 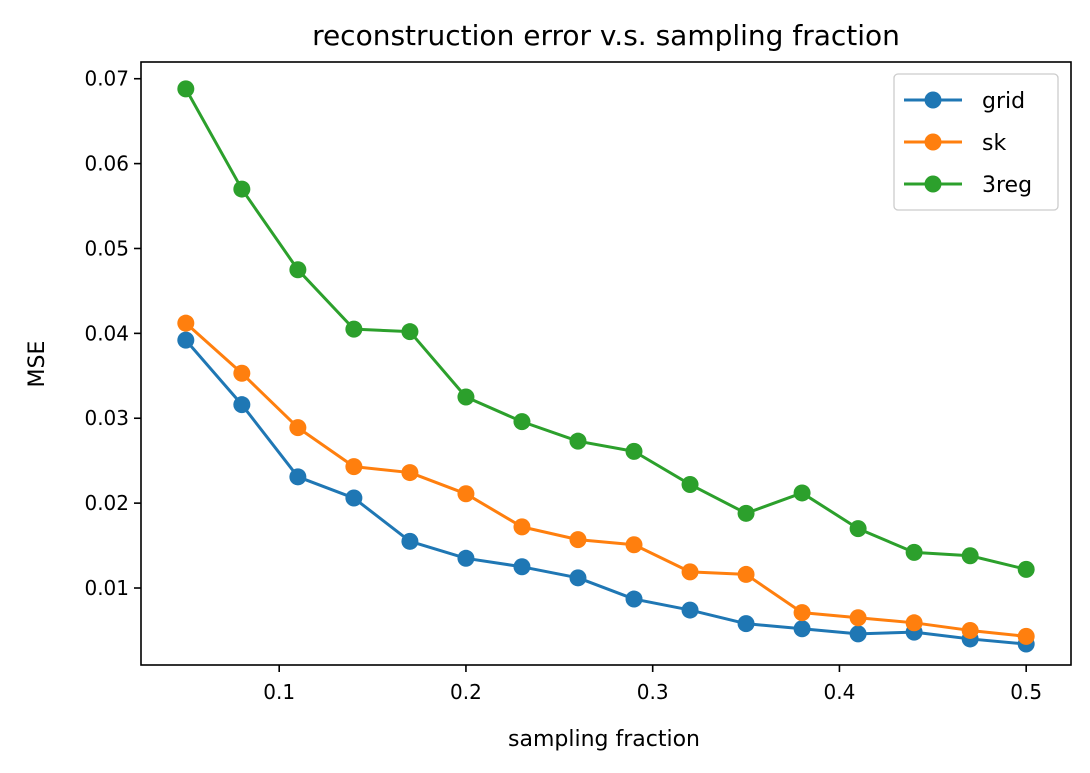 What do you see at coordinates (106, 79) in the screenshot?
I see `y-tick-label: 0.07` at bounding box center [106, 79].